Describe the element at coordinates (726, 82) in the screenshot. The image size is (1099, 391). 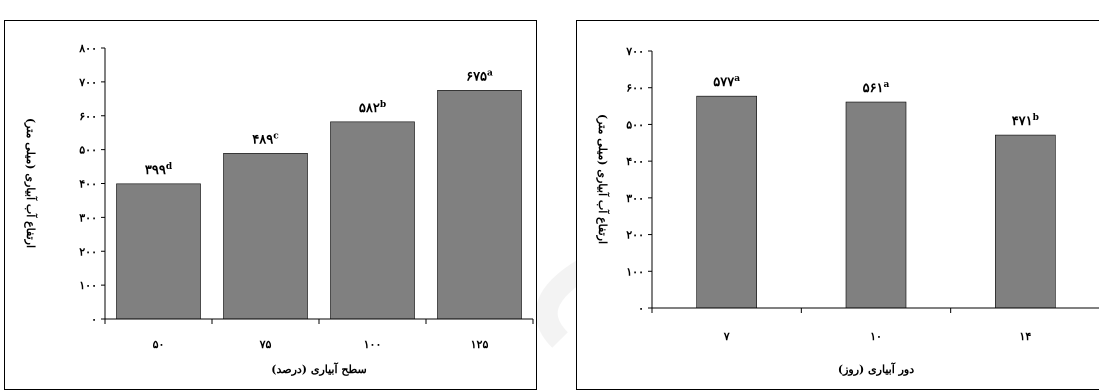
I see `data-label: ۵۷۷a` at that location.